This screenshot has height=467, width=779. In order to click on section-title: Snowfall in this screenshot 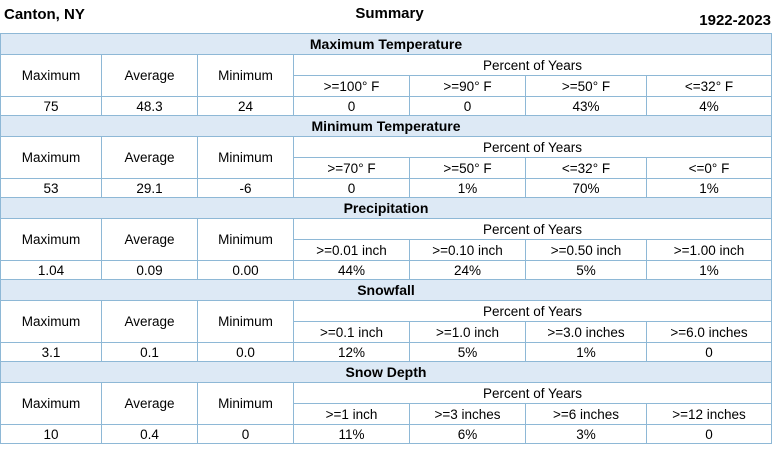, I will do `click(386, 290)`.